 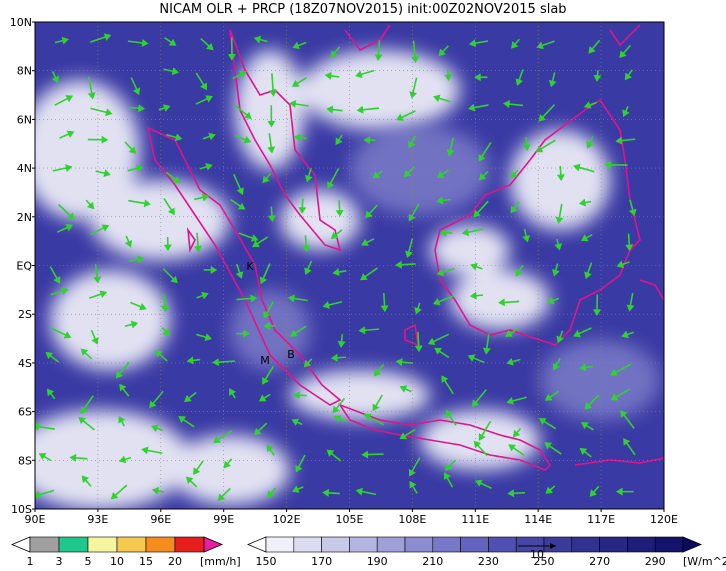 What do you see at coordinates (664, 519) in the screenshot?
I see `lon-label: 120E` at bounding box center [664, 519].